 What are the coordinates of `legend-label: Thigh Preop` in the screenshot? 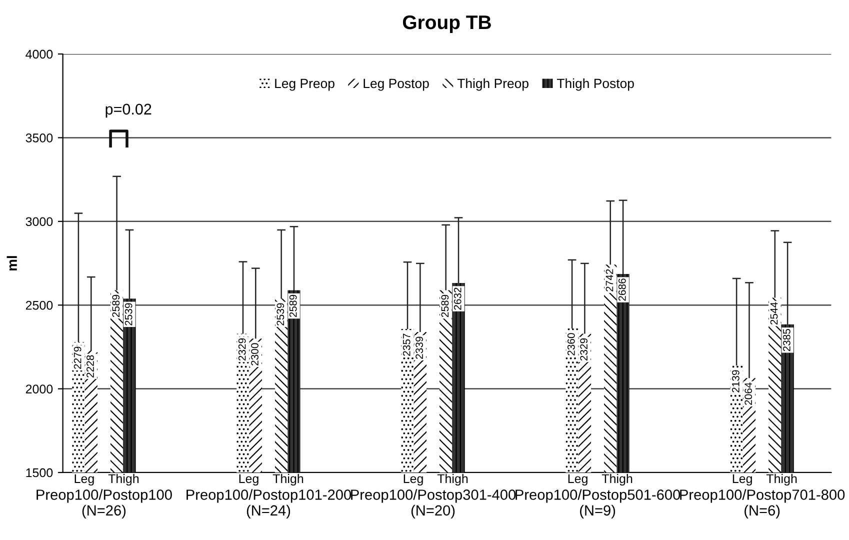 It's located at (492, 84).